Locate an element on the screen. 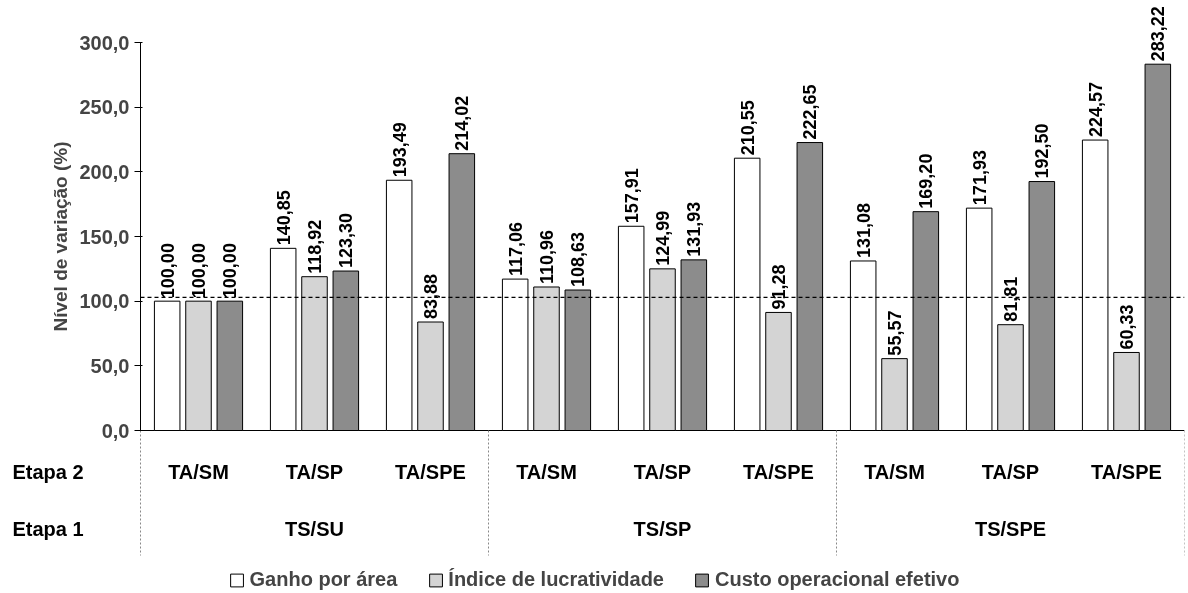  text: Etapa 1 is located at coordinates (48, 528).